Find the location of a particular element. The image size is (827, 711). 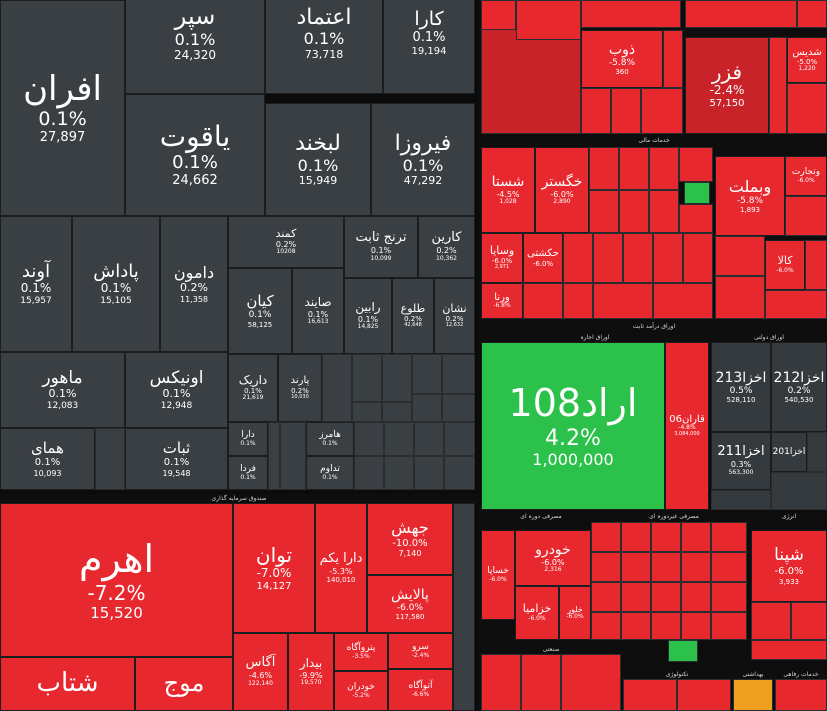

stock-tile: وبملت -5.8% 1,893 is located at coordinates (750, 196).